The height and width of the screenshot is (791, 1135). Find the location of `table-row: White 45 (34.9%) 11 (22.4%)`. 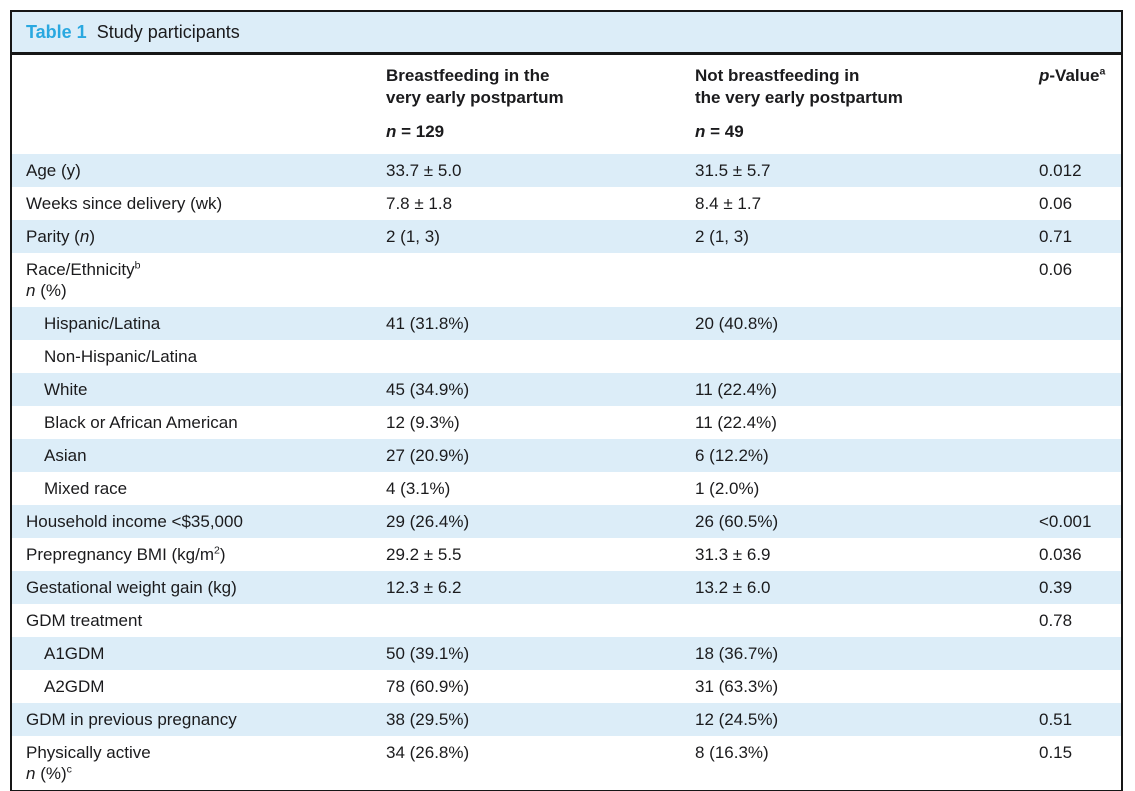

table-row: White 45 (34.9%) 11 (22.4%) is located at coordinates (566, 389).